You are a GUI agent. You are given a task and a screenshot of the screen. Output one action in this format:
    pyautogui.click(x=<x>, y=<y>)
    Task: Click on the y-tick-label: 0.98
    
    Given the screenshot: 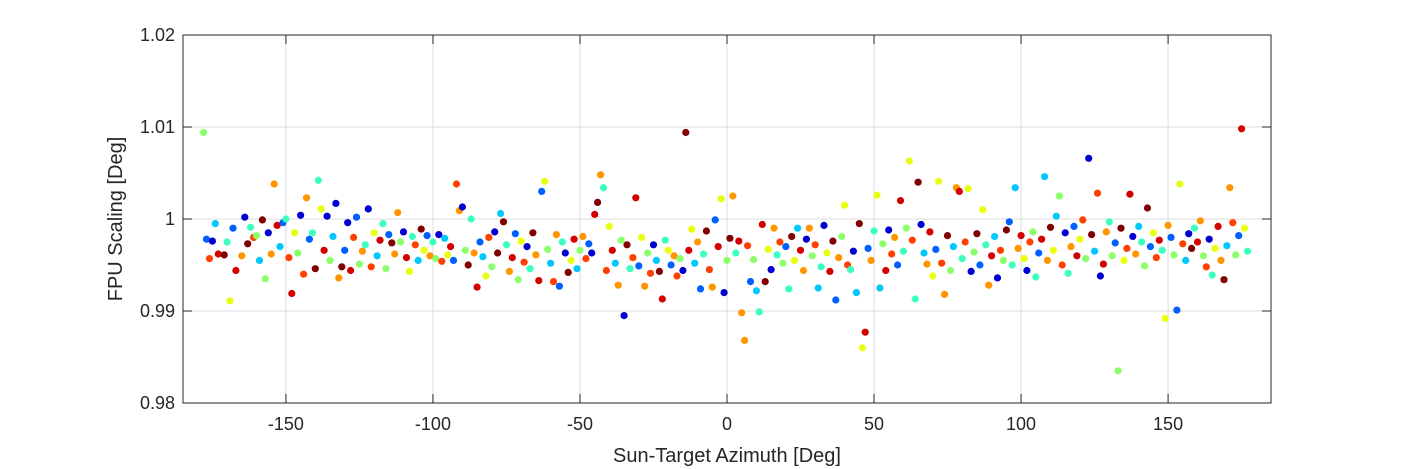 What is the action you would take?
    pyautogui.click(x=157, y=403)
    